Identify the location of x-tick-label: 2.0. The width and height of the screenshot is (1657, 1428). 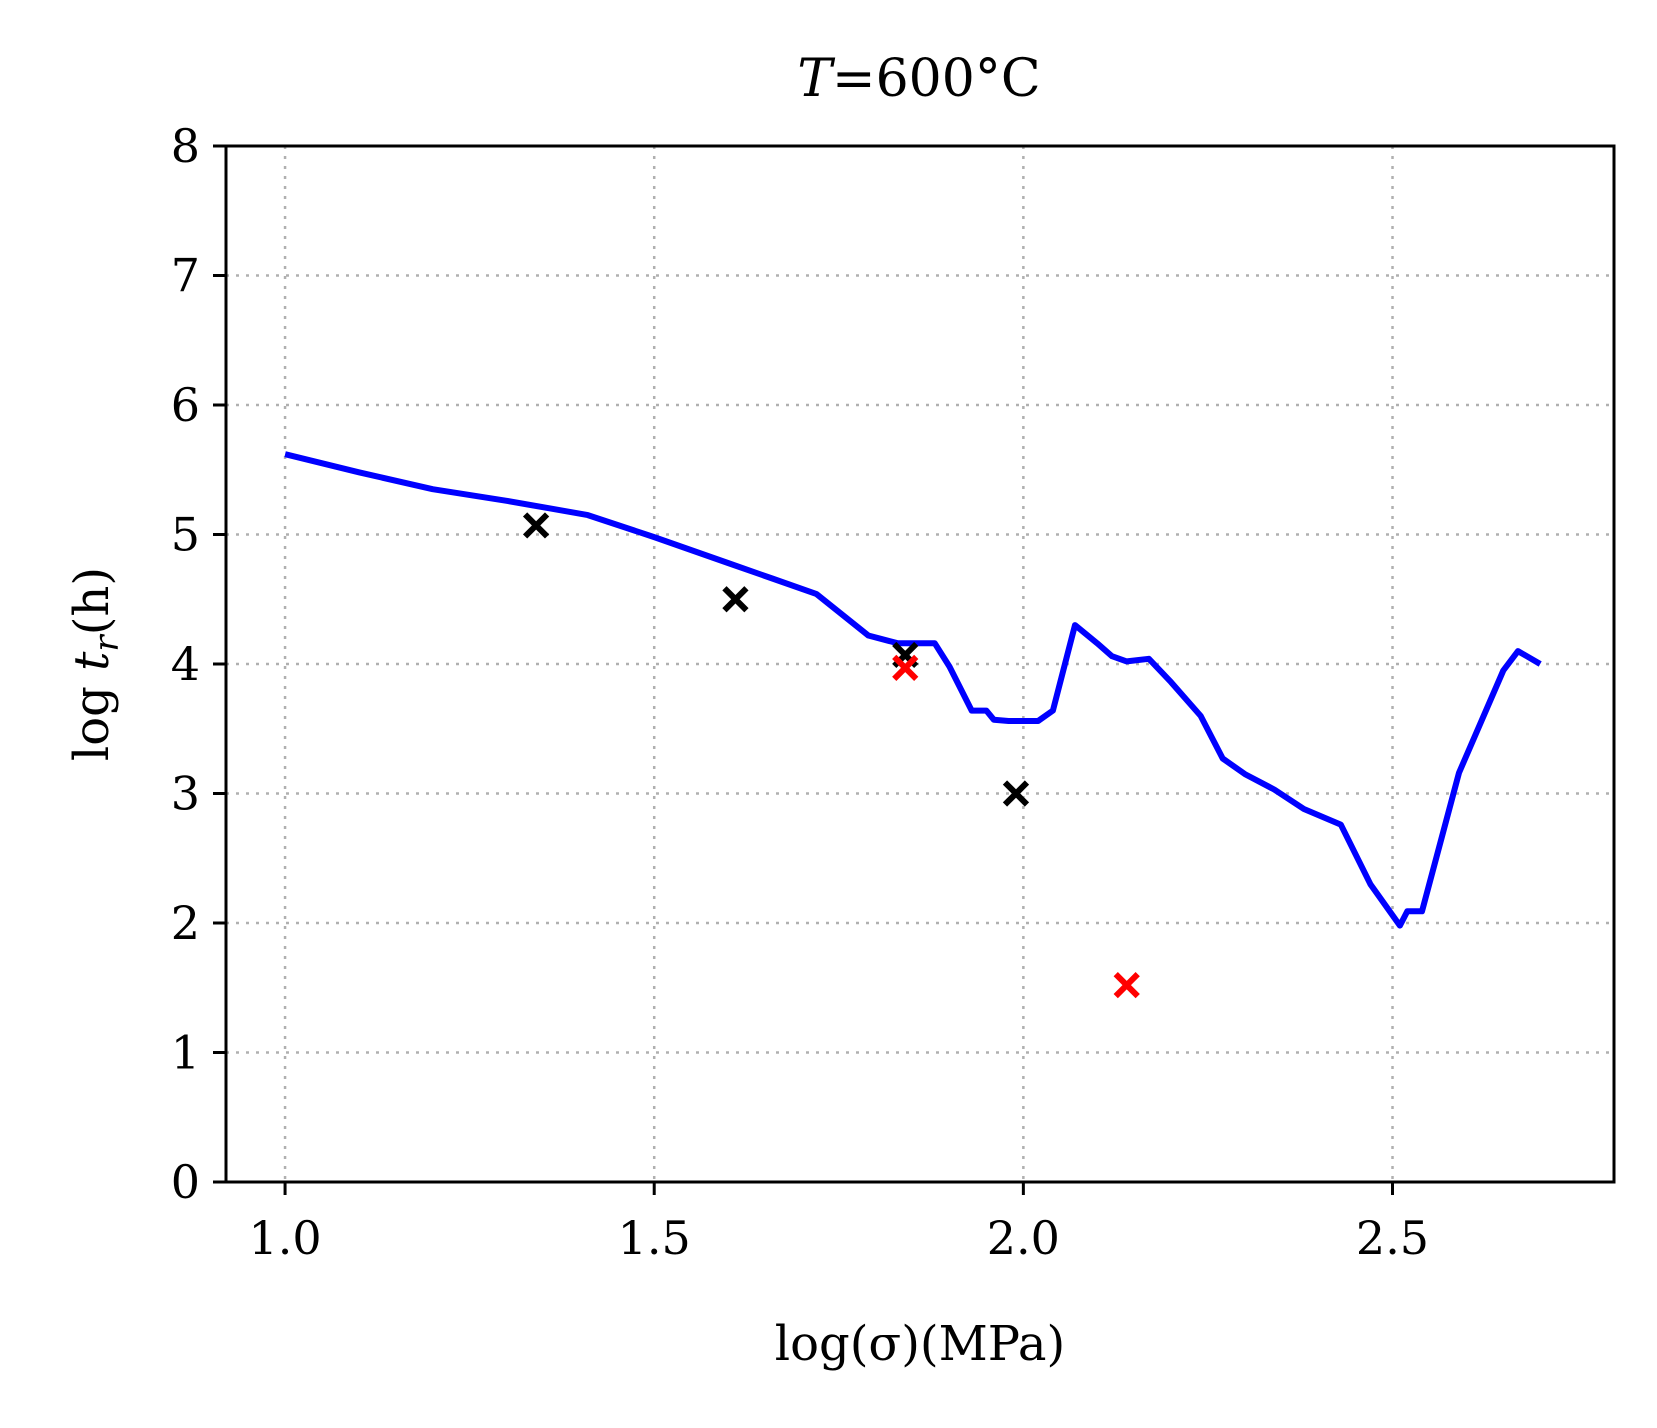
(1023, 1238).